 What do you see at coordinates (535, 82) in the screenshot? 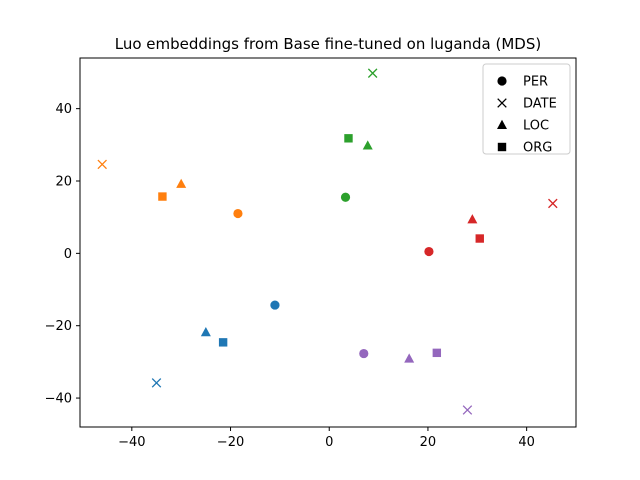
I see `legend-label: PER` at bounding box center [535, 82].